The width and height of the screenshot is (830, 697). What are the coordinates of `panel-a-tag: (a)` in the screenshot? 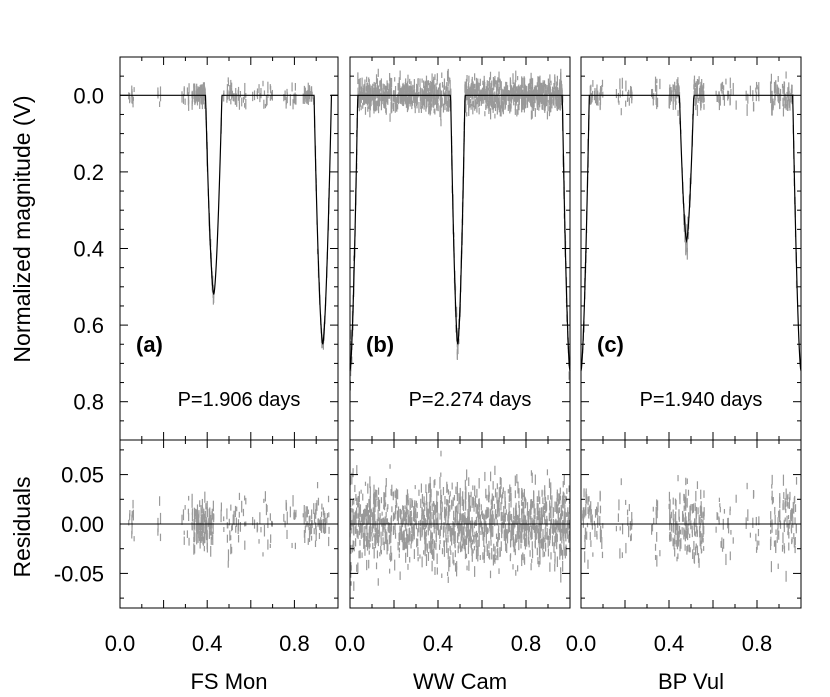 It's located at (149, 344).